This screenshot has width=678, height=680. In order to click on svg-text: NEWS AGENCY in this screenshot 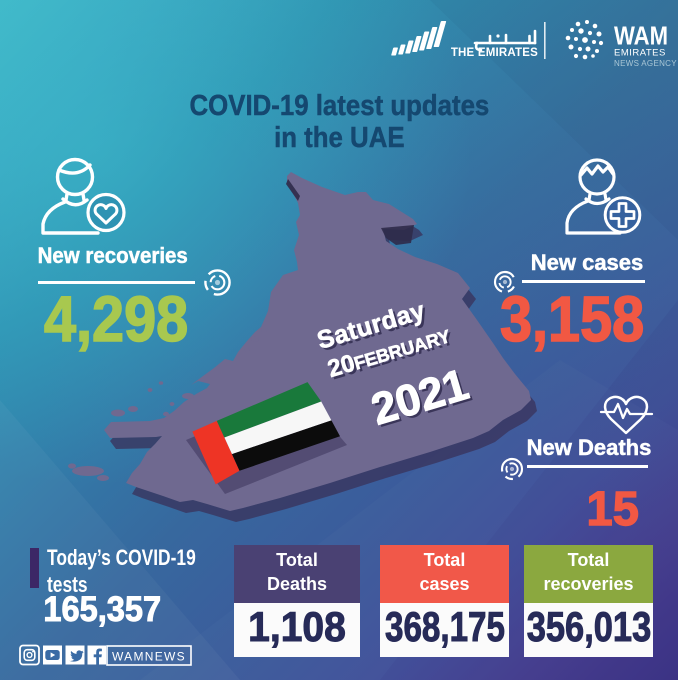, I will do `click(645, 63)`.